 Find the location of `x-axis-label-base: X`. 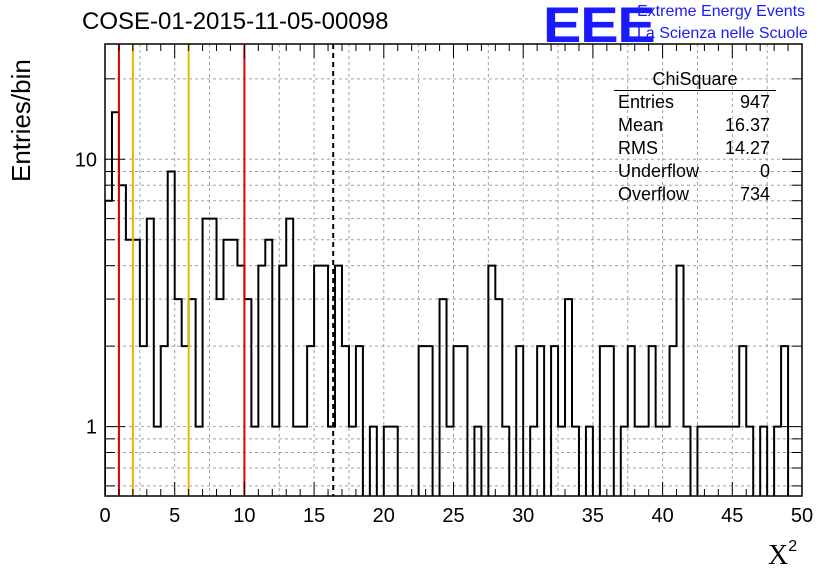

x-axis-label-base: X is located at coordinates (778, 555).